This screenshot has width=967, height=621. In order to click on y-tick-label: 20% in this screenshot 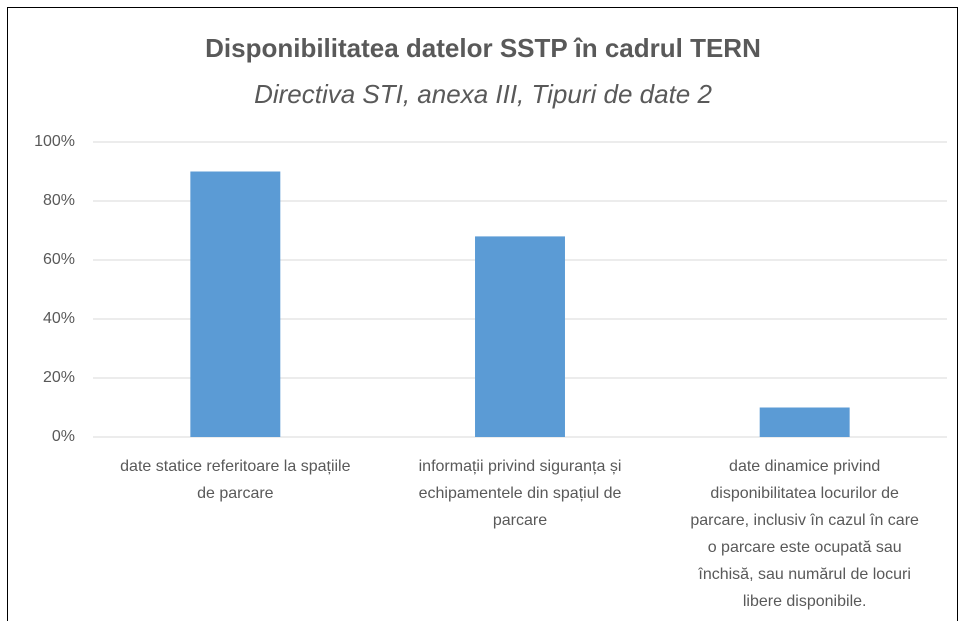, I will do `click(59, 377)`.